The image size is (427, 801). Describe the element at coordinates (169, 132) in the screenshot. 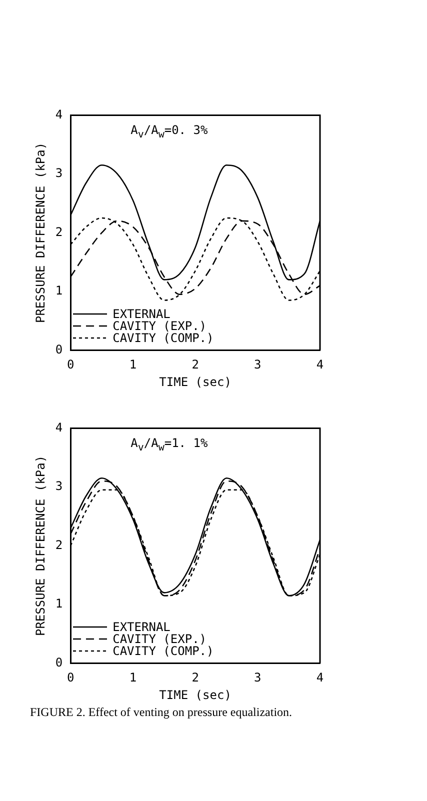

I see `annotation: A$_{v}$/A$_{w}$=0. 3%` at that location.